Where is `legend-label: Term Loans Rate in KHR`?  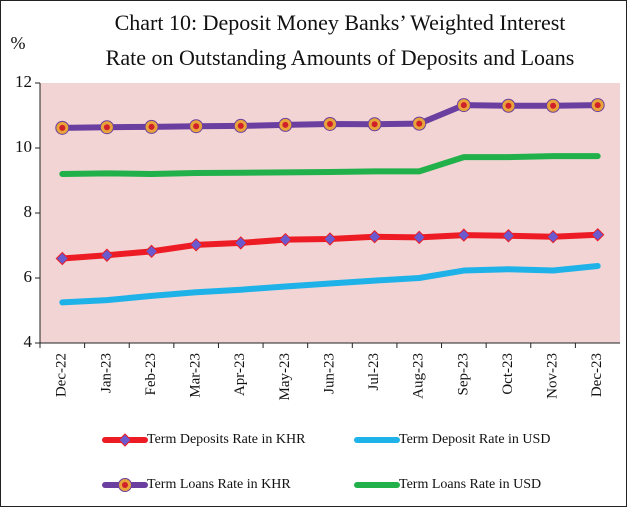 legend-label: Term Loans Rate in KHR is located at coordinates (219, 484).